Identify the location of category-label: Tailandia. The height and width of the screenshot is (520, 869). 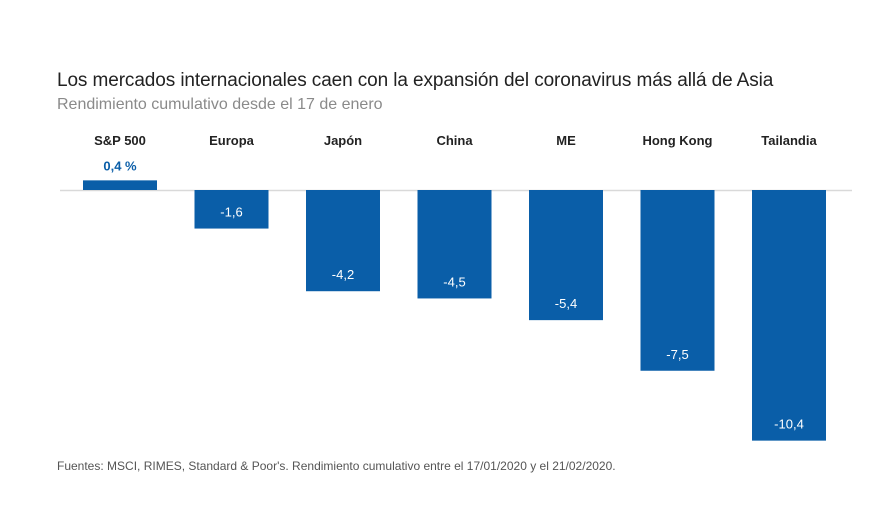
(789, 140).